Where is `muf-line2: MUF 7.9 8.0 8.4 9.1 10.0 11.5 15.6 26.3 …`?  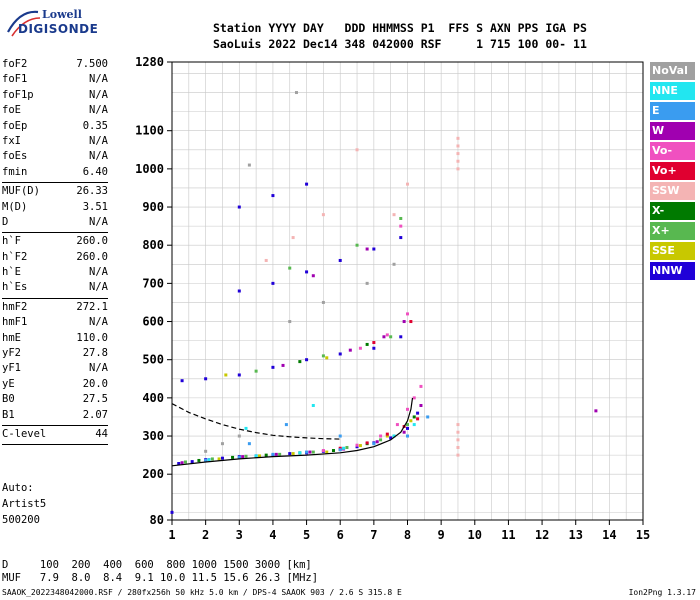 muf-line2: MUF 7.9 8.0 8.4 9.1 10.0 11.5 15.6 26.3 … is located at coordinates (160, 577).